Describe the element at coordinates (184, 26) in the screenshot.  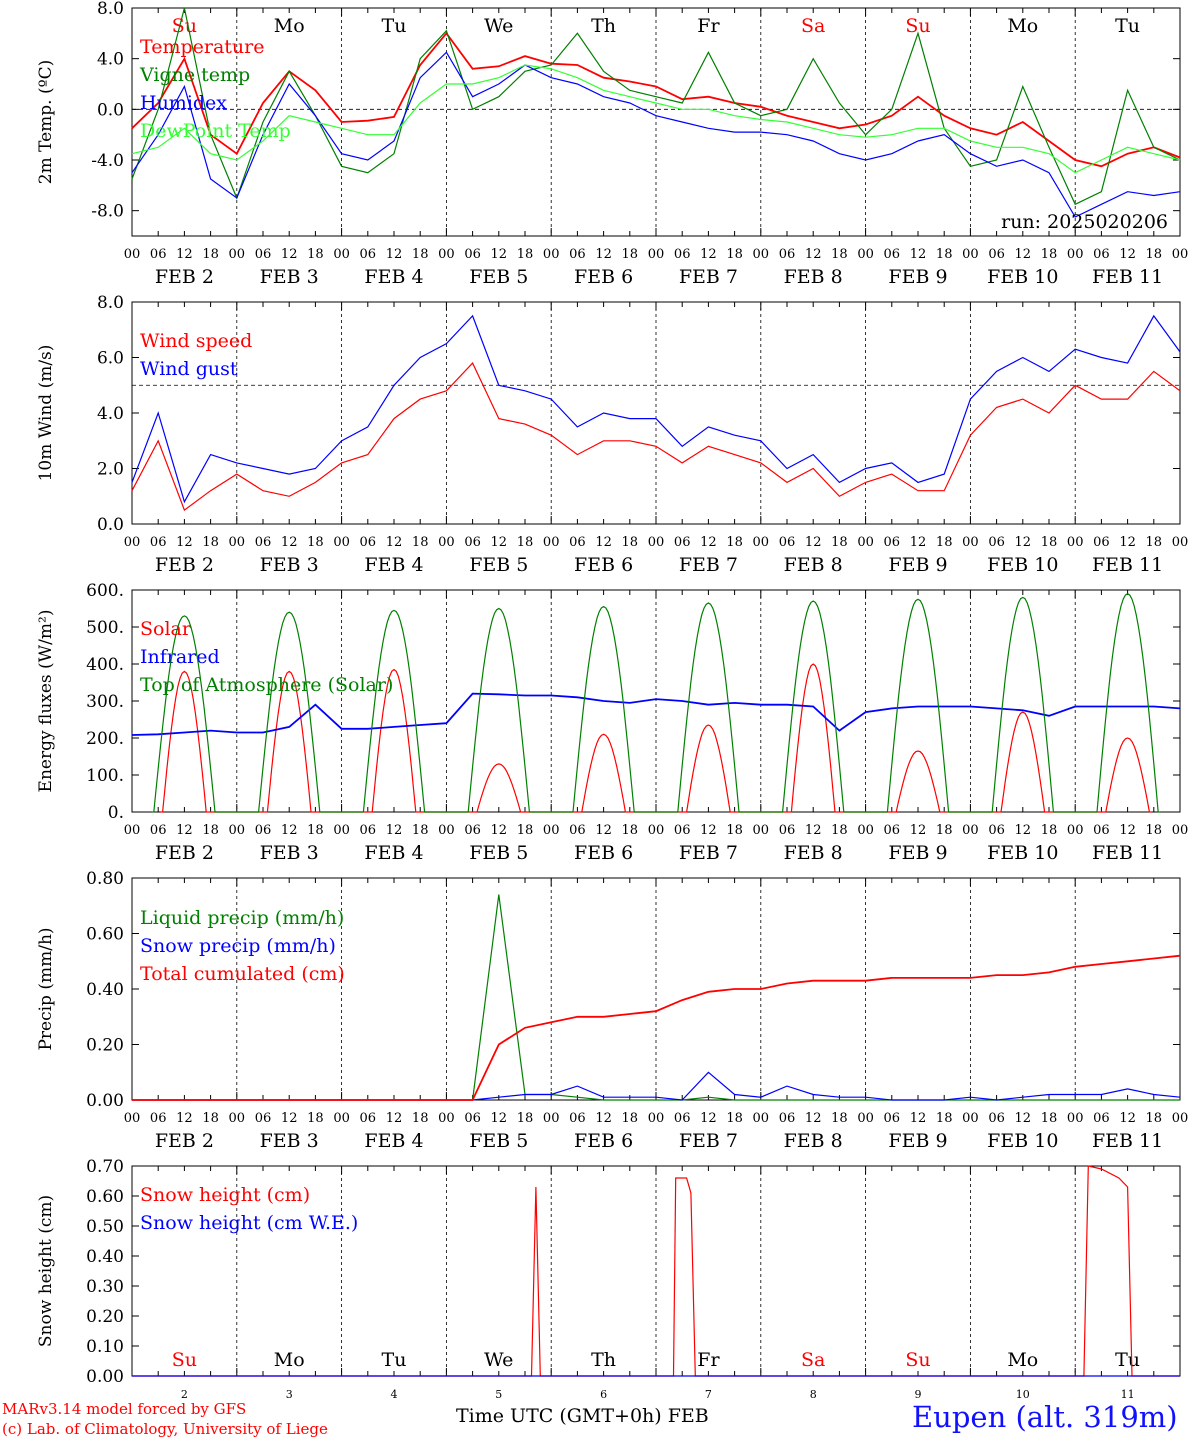
I see `weekday-label: Su` at that location.